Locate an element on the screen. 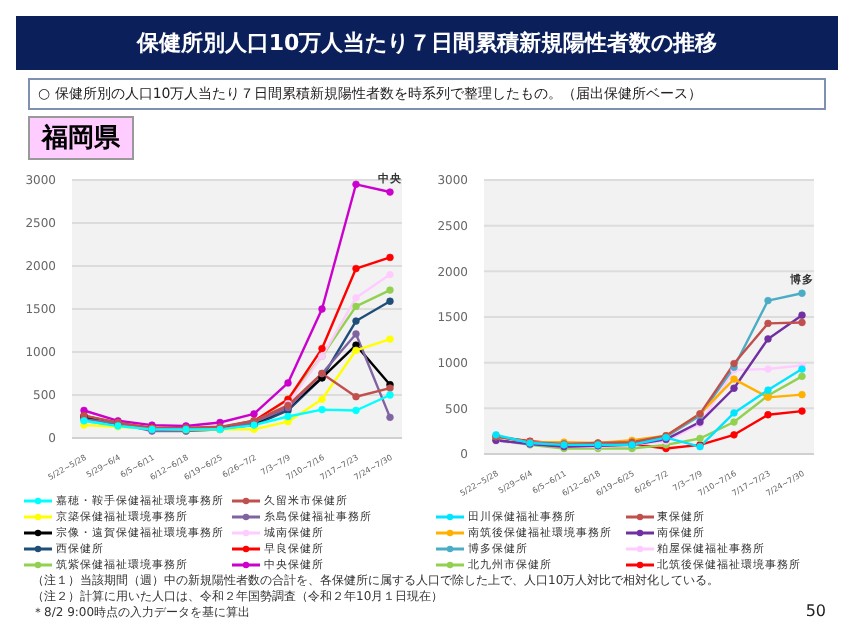 The image size is (854, 640). chart-title: 保健所別人口10万人当たり７日間累積新規陽性者数の推移 is located at coordinates (427, 43).